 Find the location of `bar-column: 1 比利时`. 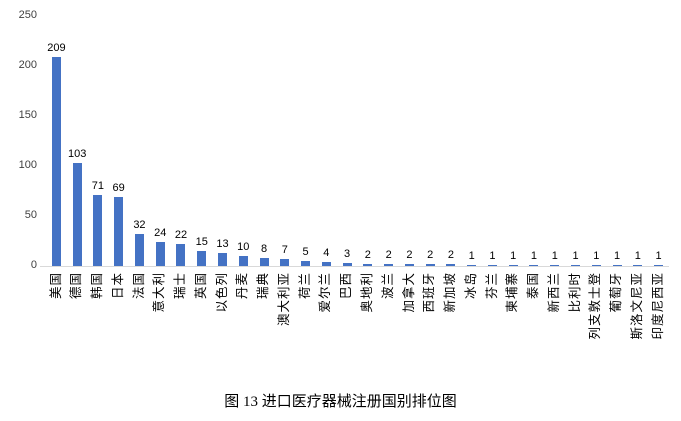

bar-column: 1 比利时 is located at coordinates (575, 164).